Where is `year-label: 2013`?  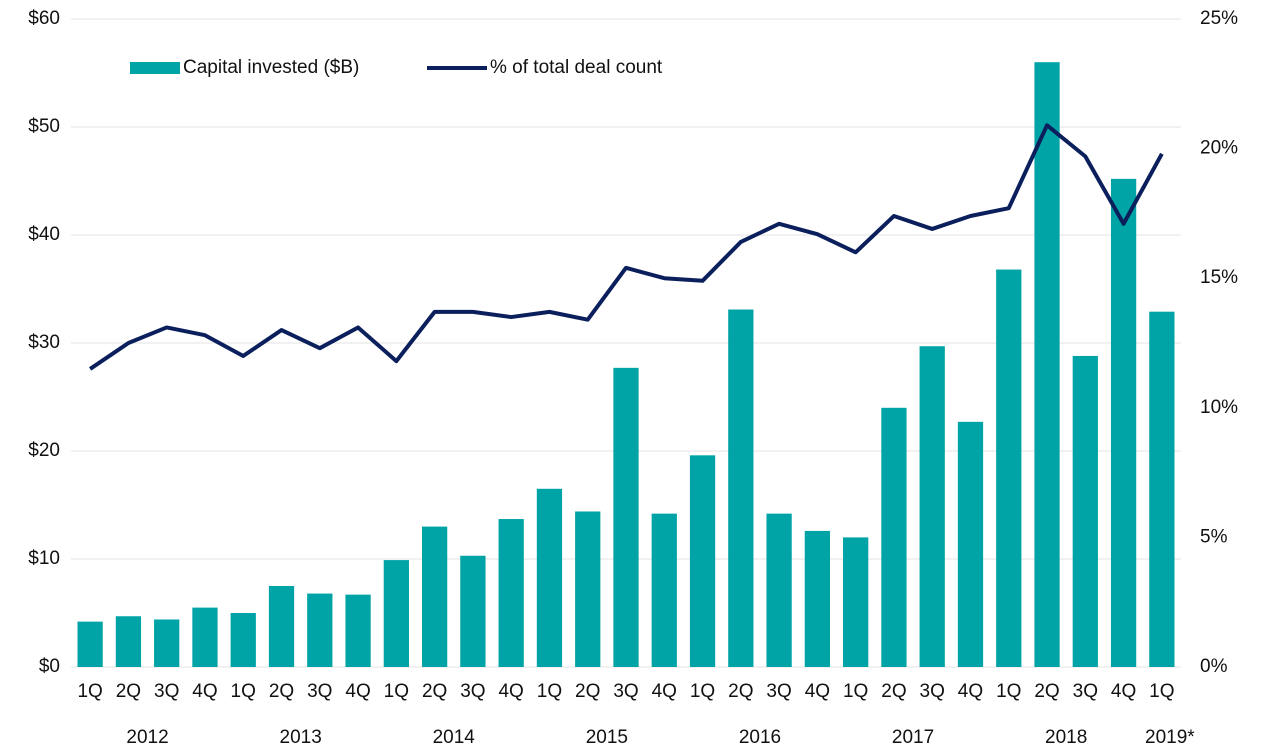
year-label: 2013 is located at coordinates (301, 737).